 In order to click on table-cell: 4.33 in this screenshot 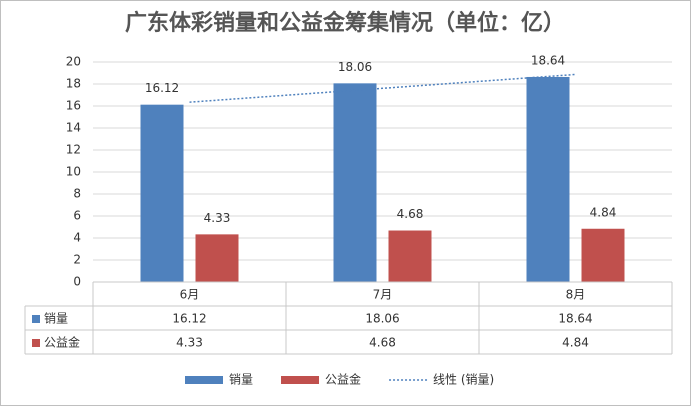, I will do `click(189, 343)`.